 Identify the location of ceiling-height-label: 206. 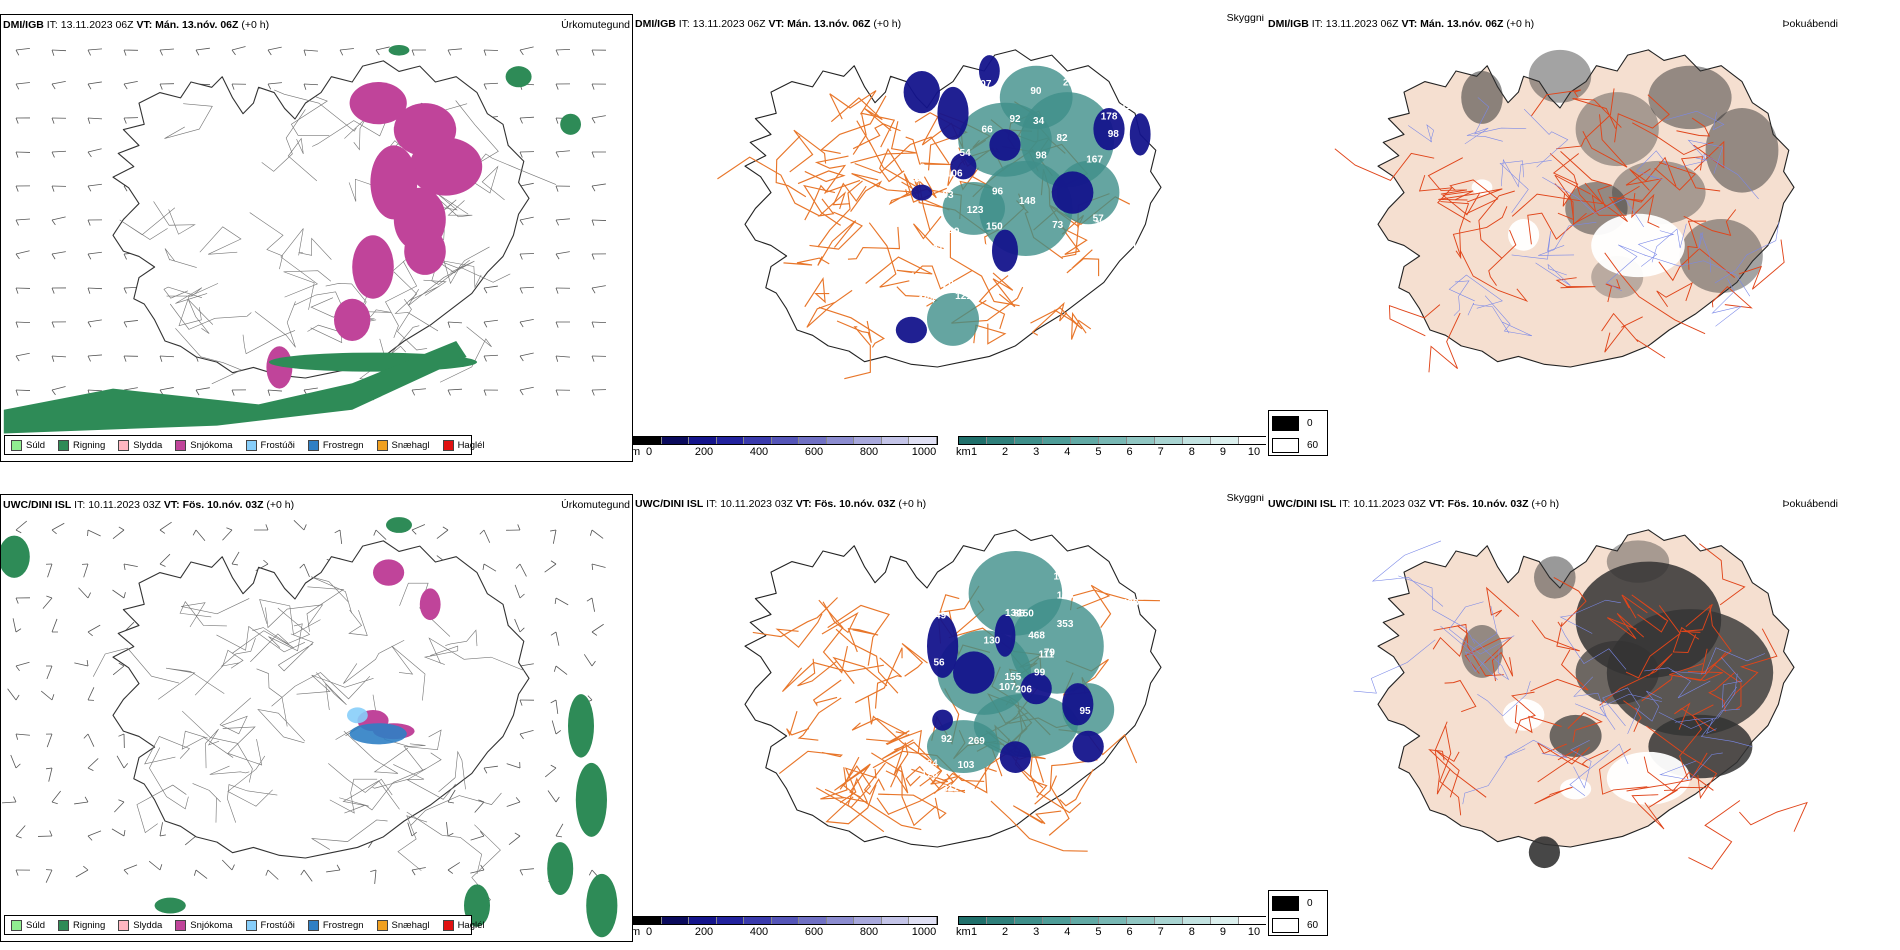
(1023, 690).